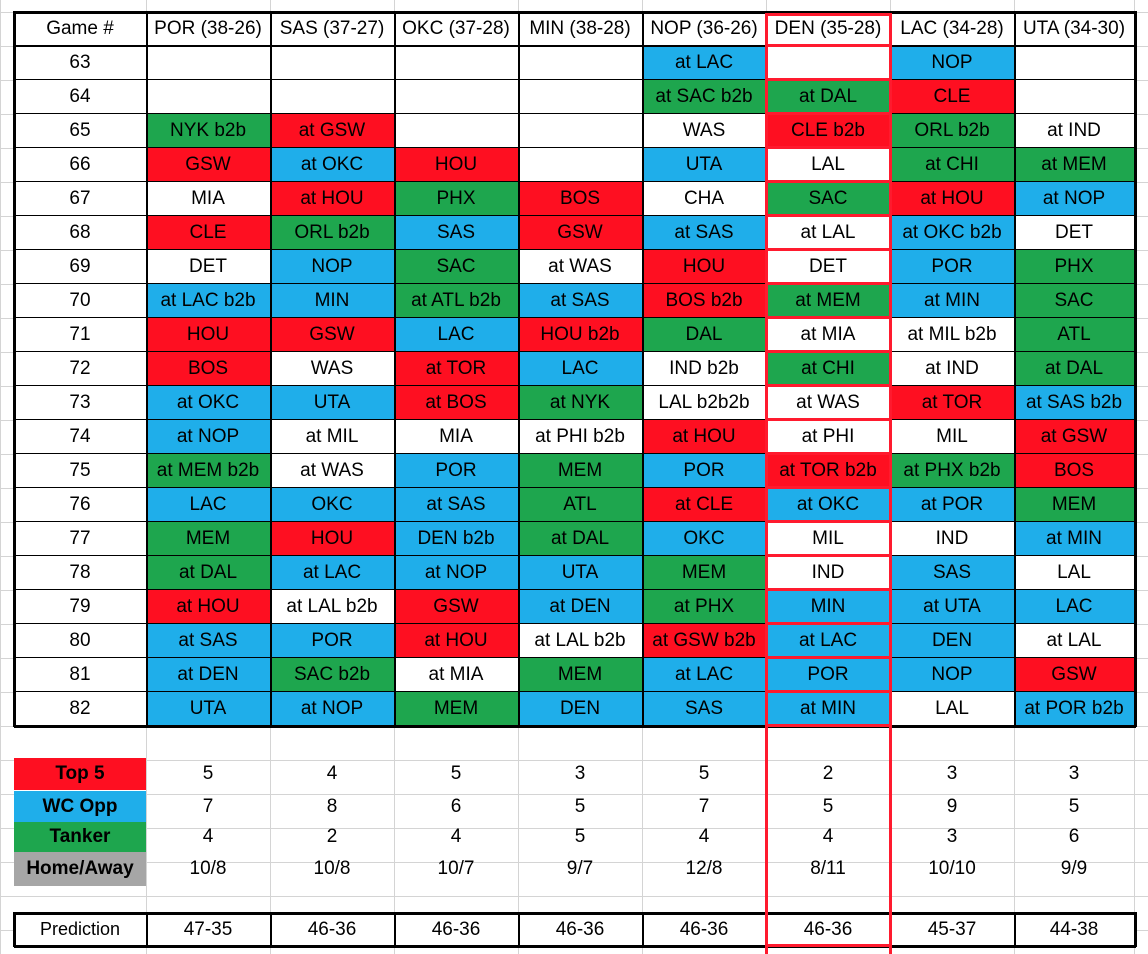 The height and width of the screenshot is (954, 1148). I want to click on schedule-cell: NOP, so click(952, 675).